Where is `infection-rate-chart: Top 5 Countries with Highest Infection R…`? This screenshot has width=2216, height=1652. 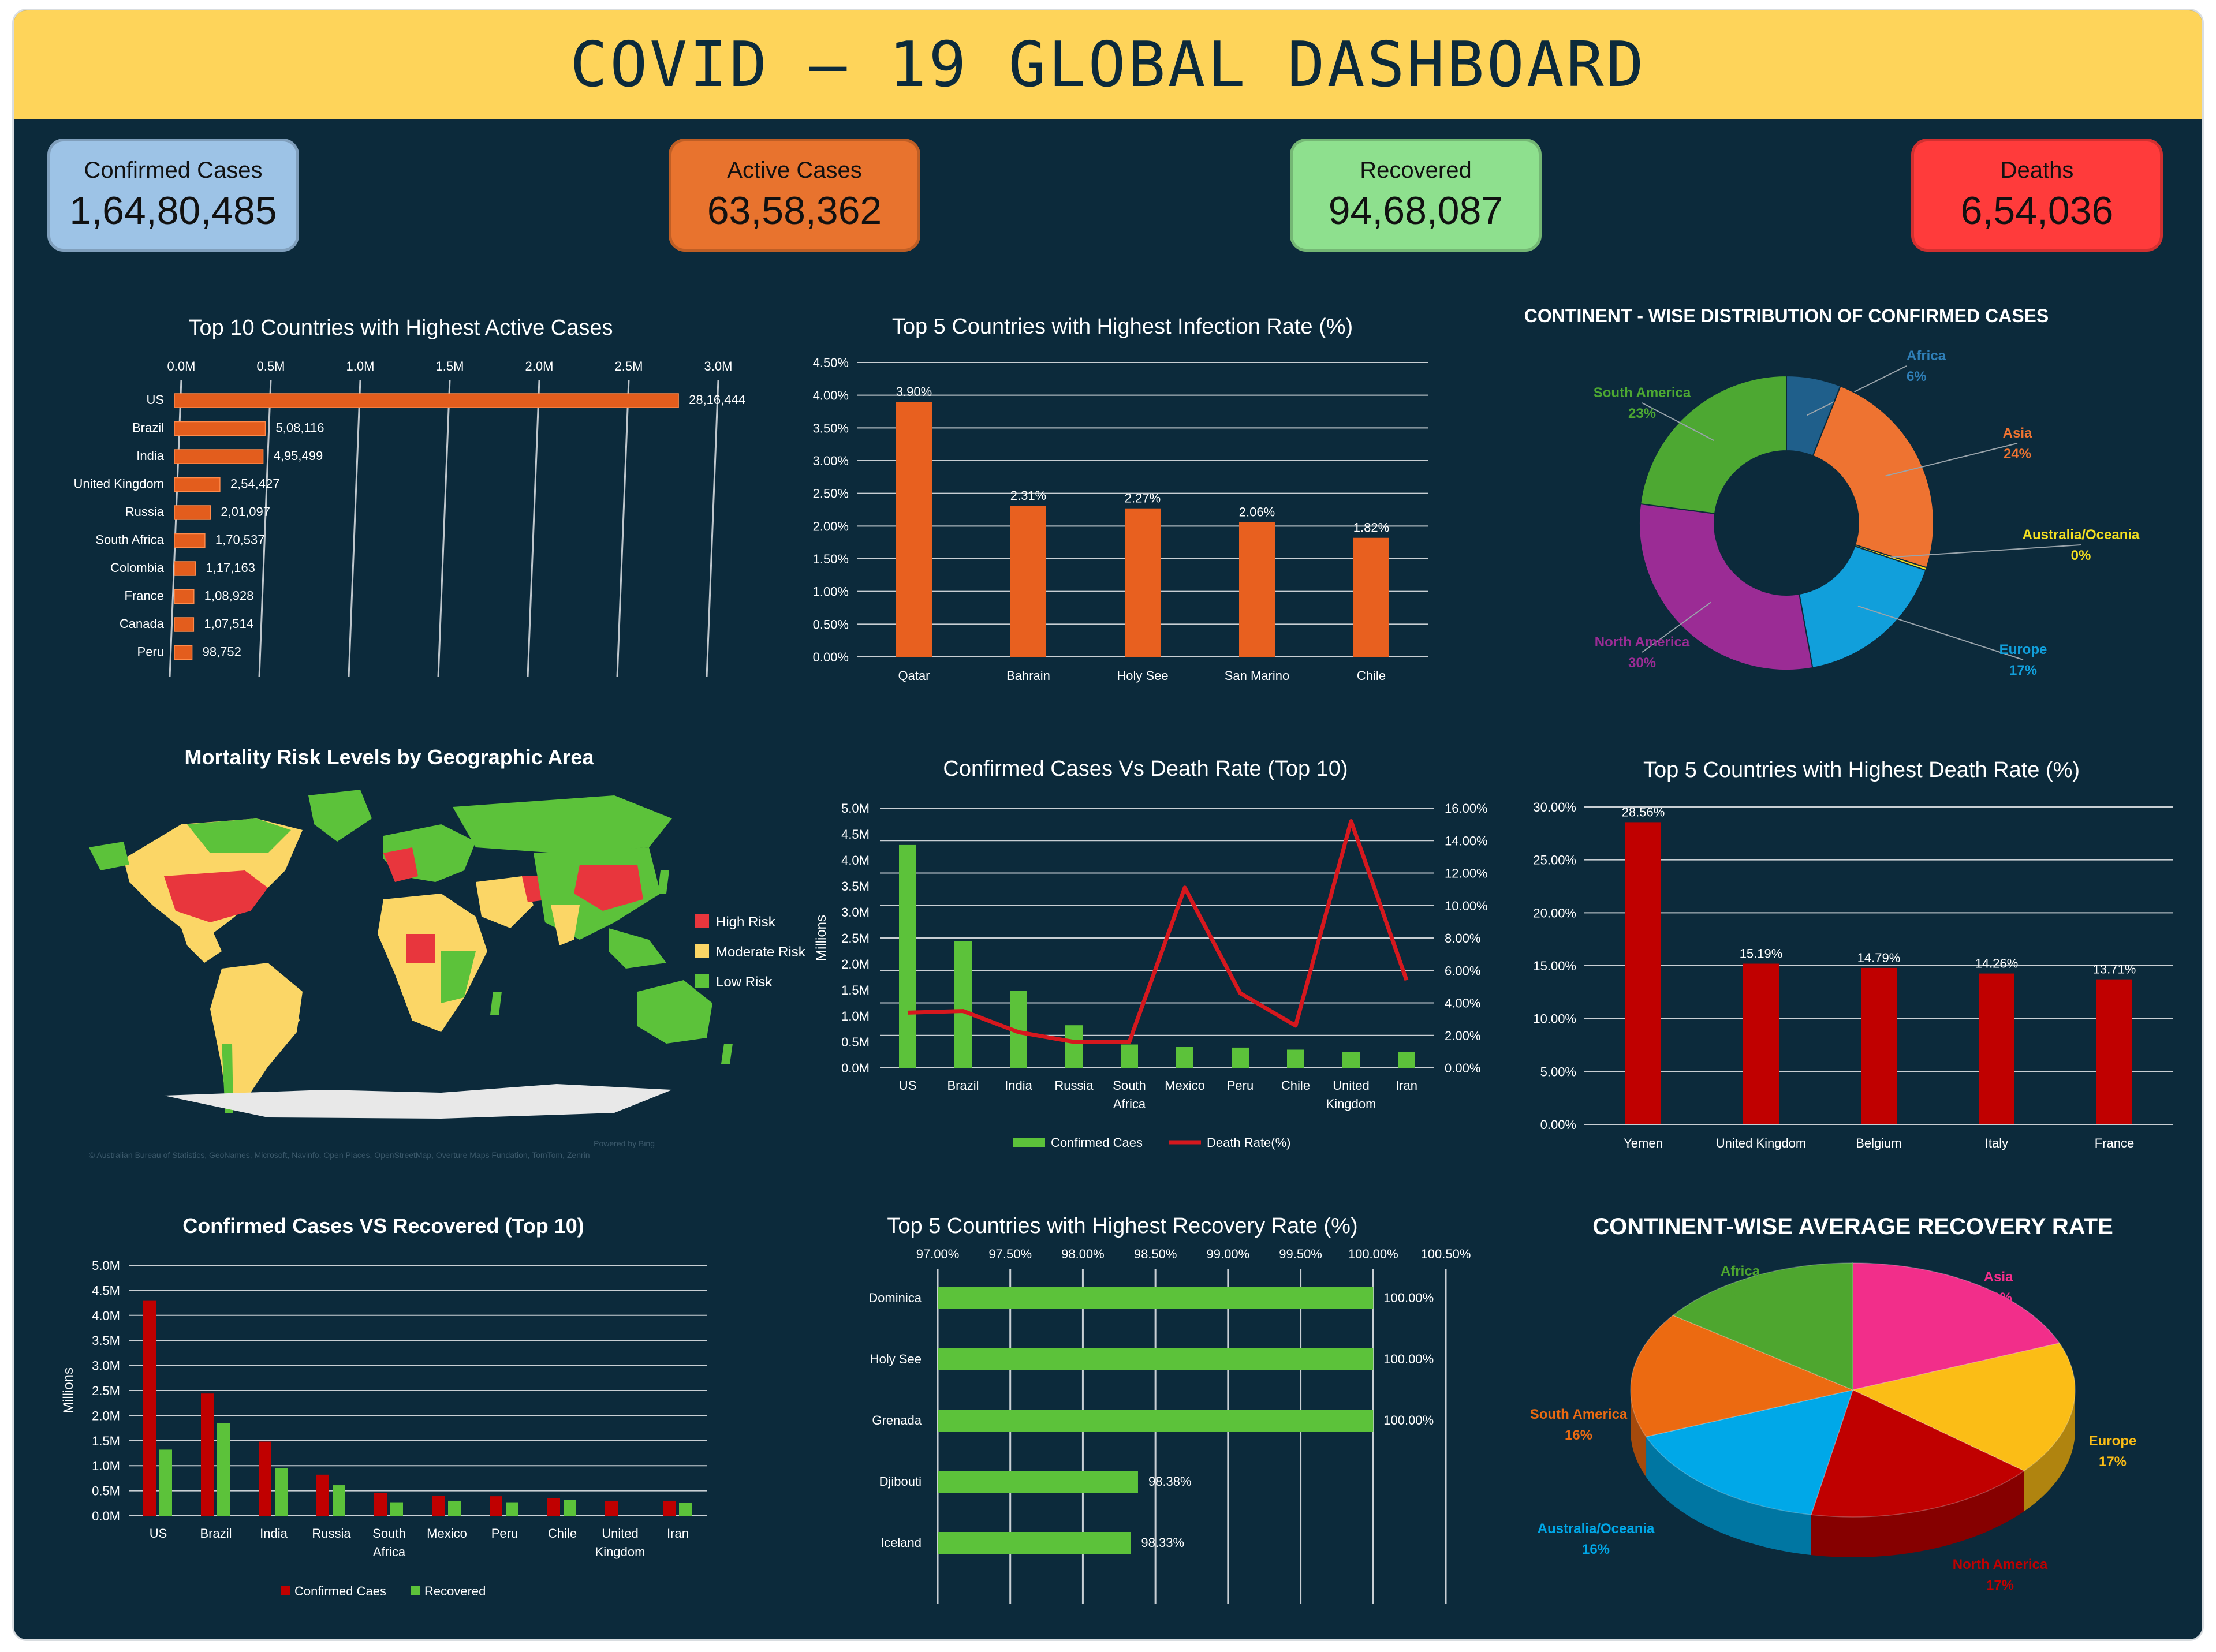
infection-rate-chart: Top 5 Countries with Highest Infection R… is located at coordinates (1120, 499).